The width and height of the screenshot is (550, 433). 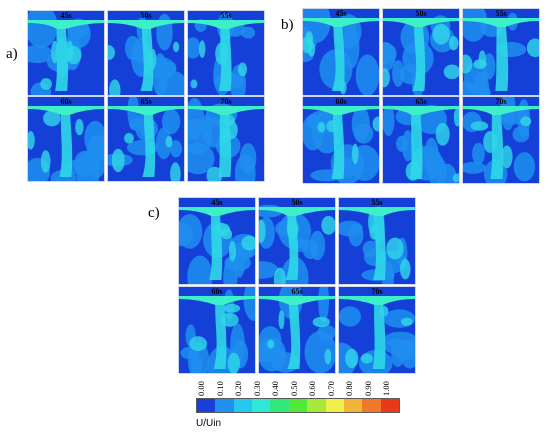 What do you see at coordinates (312, 388) in the screenshot?
I see `colorbar-tick: 0.60` at bounding box center [312, 388].